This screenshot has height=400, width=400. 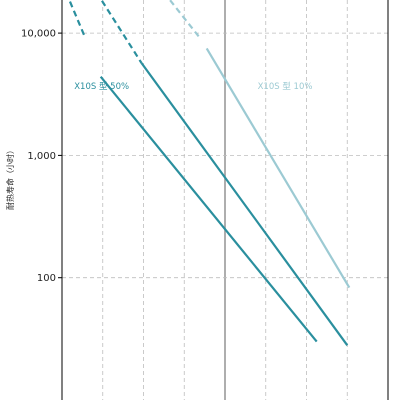 What do you see at coordinates (10, 178) in the screenshot?
I see `y-axis-label: 耐热寿命（小时）` at bounding box center [10, 178].